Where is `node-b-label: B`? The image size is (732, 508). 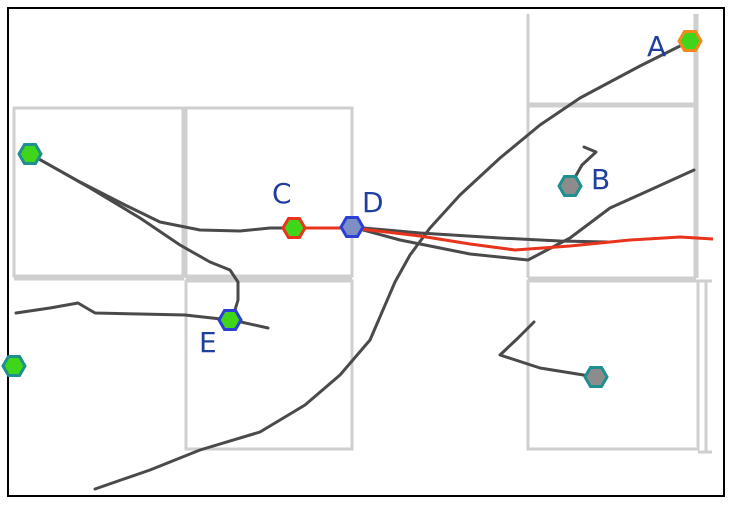
node-b-label: B is located at coordinates (600, 179).